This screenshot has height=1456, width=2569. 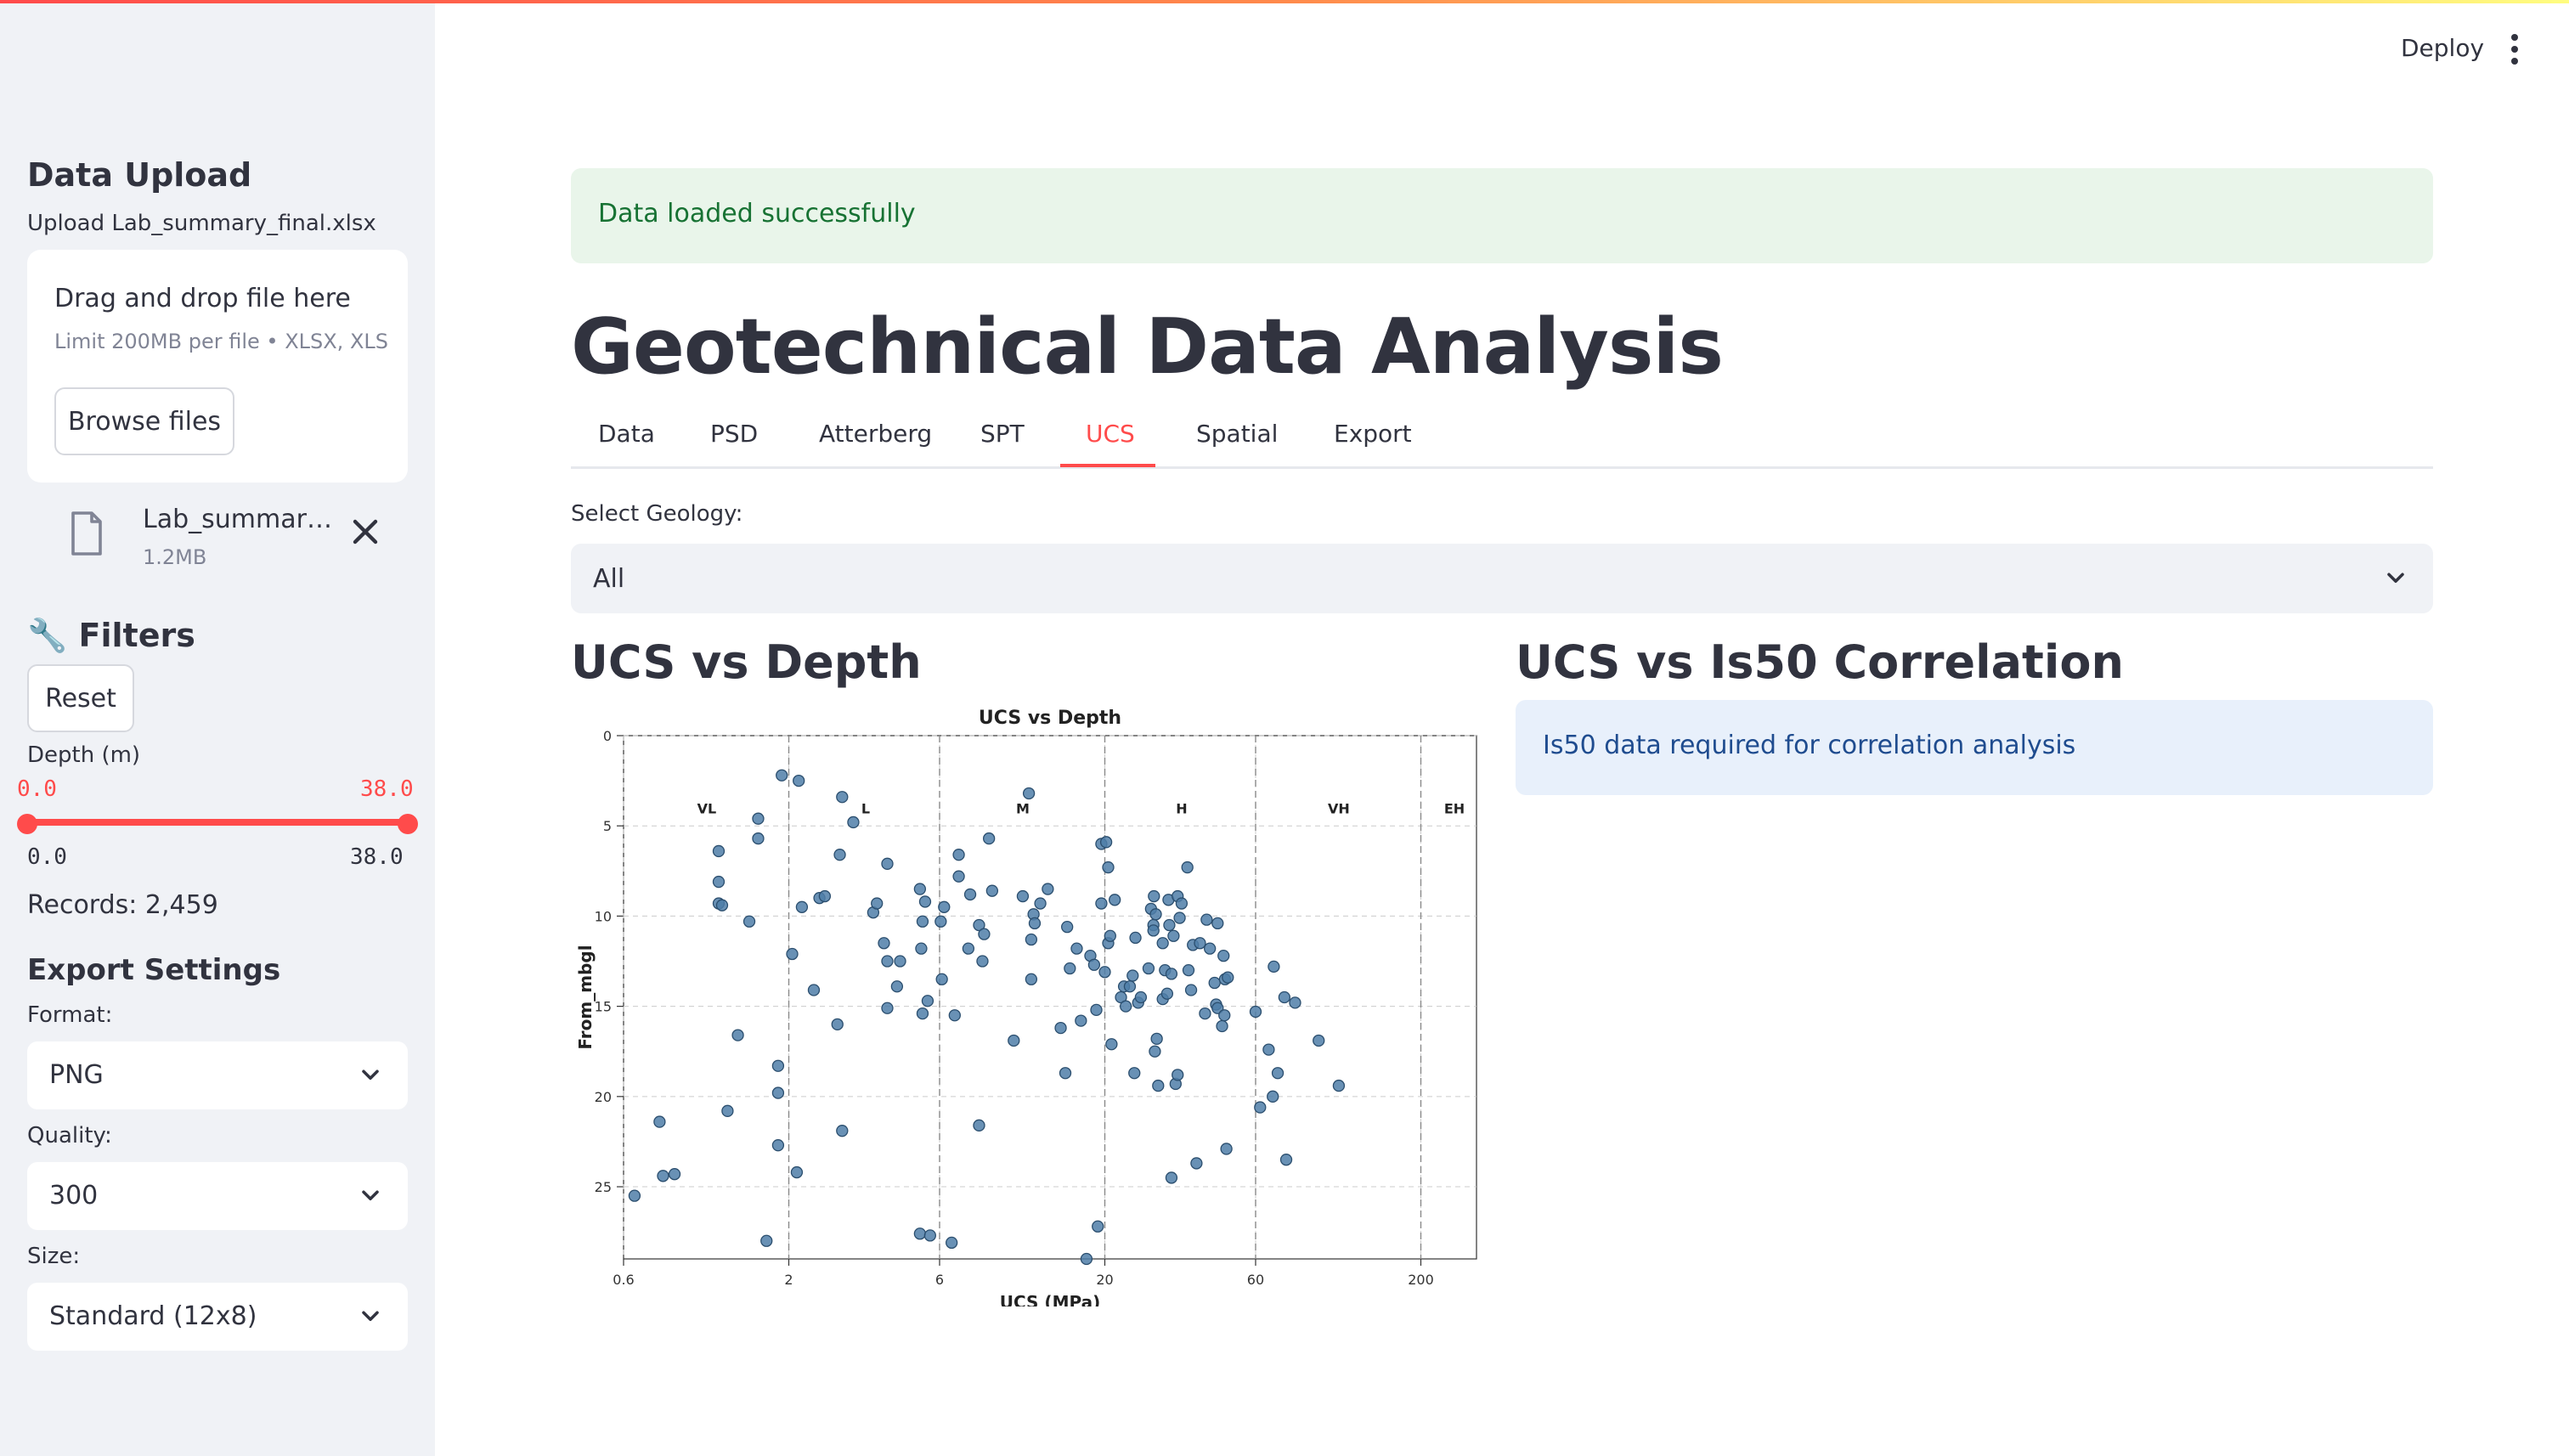 What do you see at coordinates (2515, 49) in the screenshot?
I see `more-options-icon` at bounding box center [2515, 49].